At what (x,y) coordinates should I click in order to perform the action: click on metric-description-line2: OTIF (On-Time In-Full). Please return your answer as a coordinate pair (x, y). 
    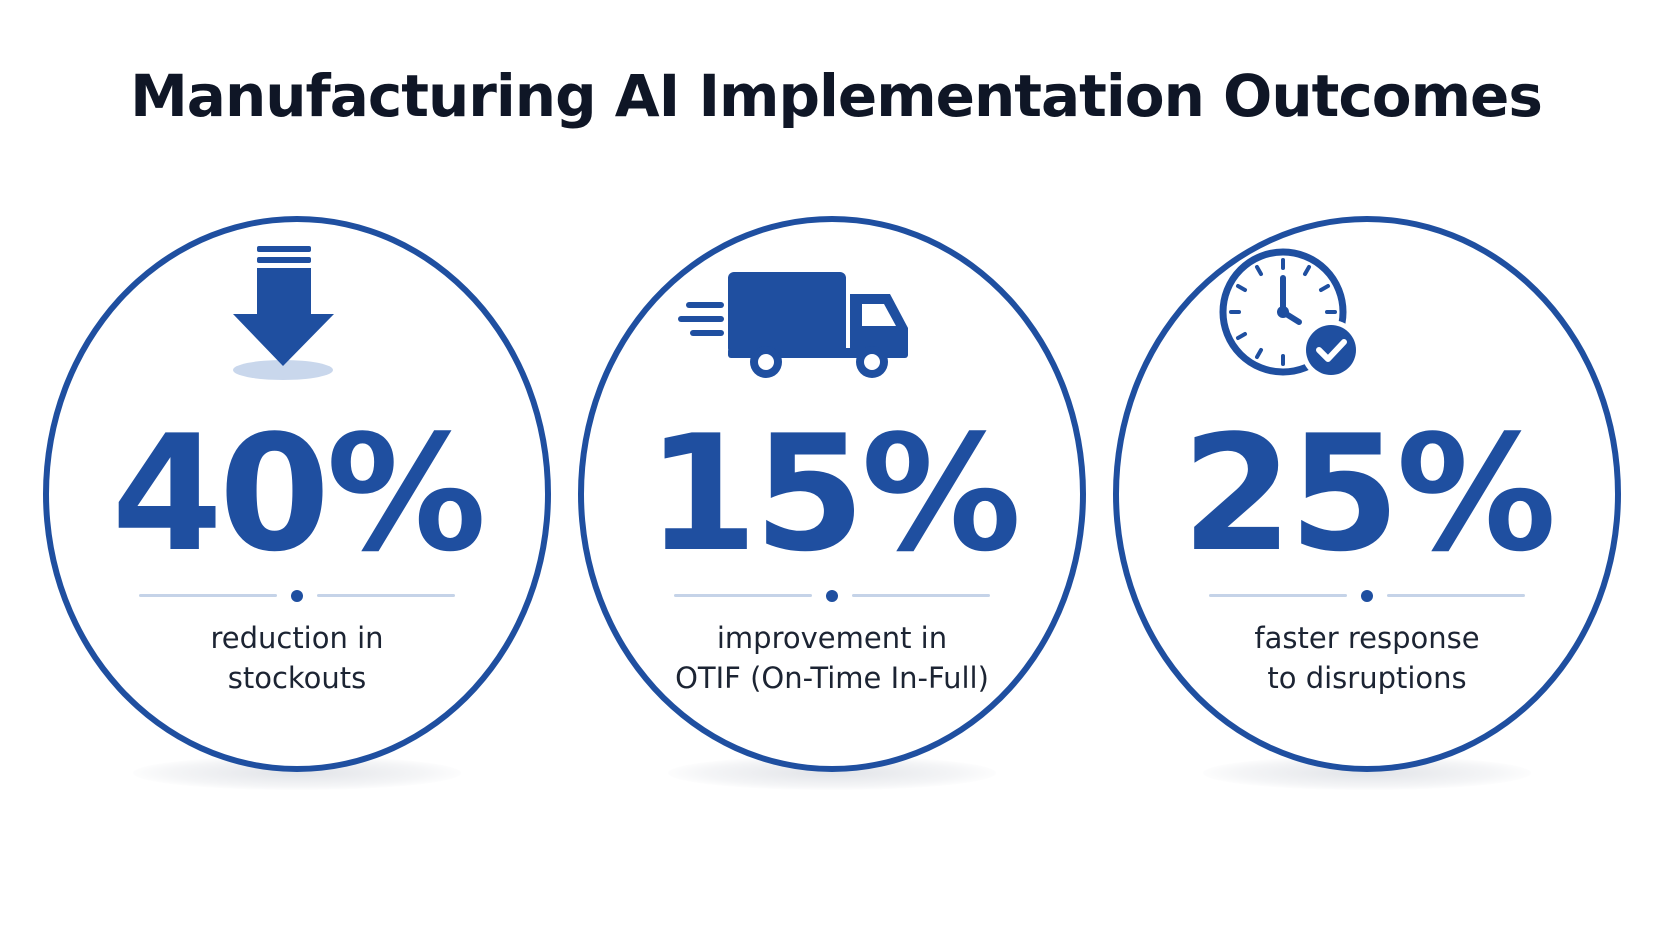
    Looking at the image, I should click on (832, 678).